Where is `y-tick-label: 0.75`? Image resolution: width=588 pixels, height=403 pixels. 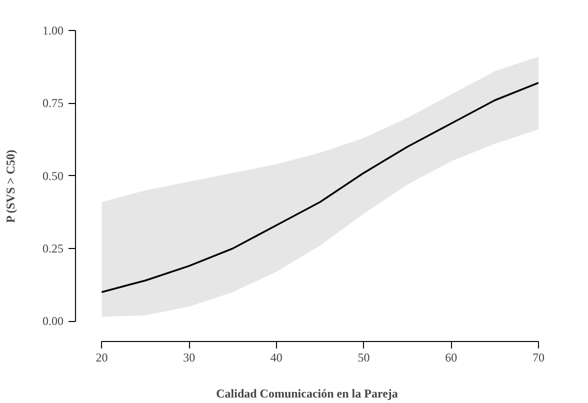
y-tick-label: 0.75 is located at coordinates (53, 103).